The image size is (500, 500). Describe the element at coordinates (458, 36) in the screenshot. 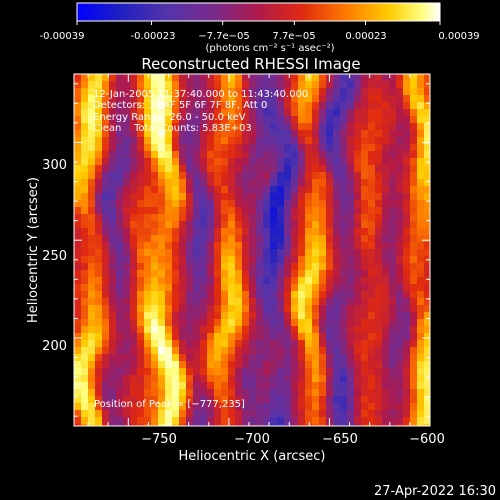

I see `colorbar-tick-label-5: 0.00039` at that location.